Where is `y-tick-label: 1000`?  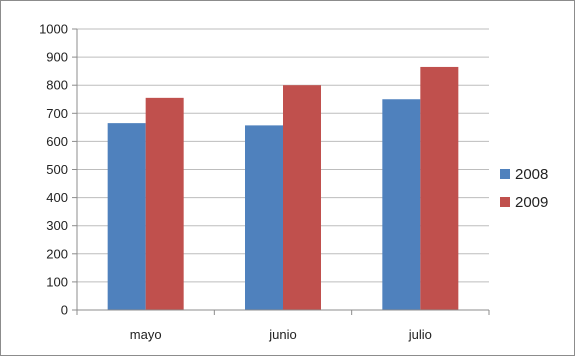 y-tick-label: 1000 is located at coordinates (53, 29).